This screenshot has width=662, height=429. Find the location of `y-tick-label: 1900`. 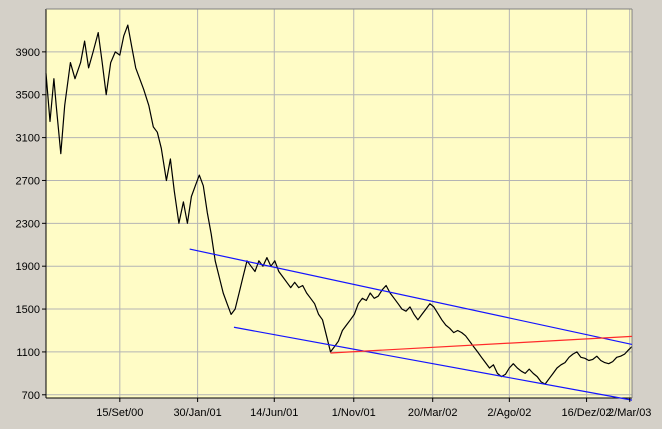

y-tick-label: 1900 is located at coordinates (28, 267).